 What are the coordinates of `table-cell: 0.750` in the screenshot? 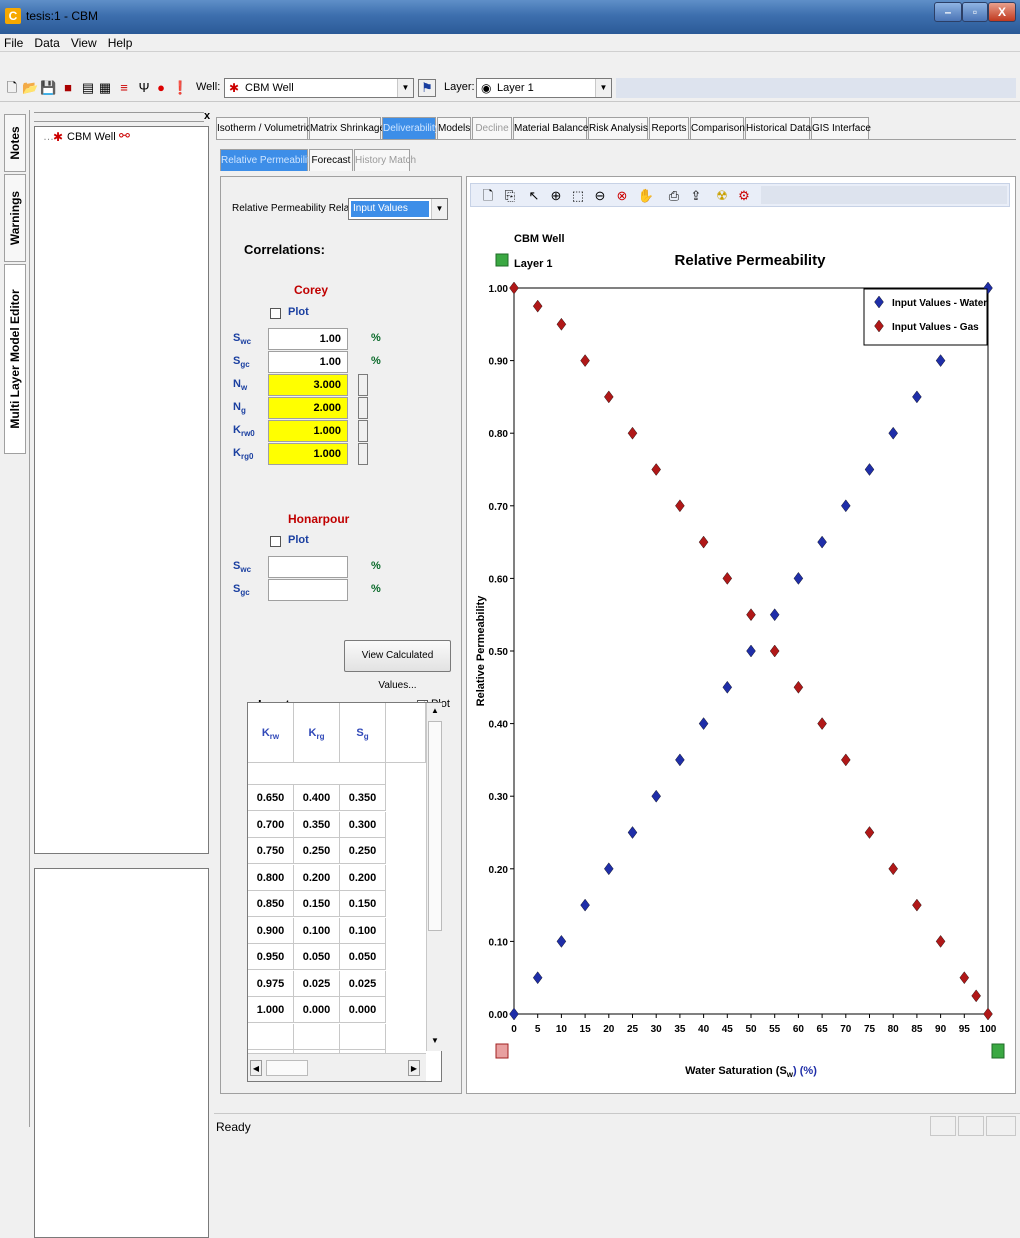 It's located at (271, 851).